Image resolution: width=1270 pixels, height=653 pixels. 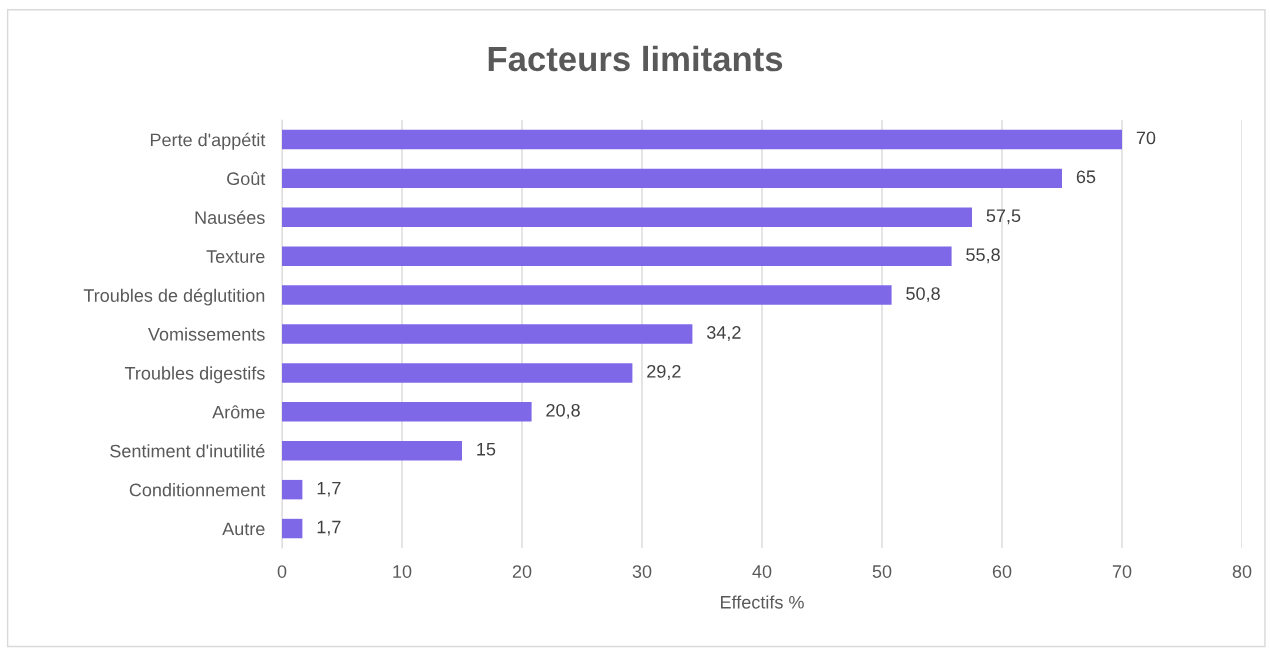 I want to click on data-label: 57,5, so click(x=1003, y=217).